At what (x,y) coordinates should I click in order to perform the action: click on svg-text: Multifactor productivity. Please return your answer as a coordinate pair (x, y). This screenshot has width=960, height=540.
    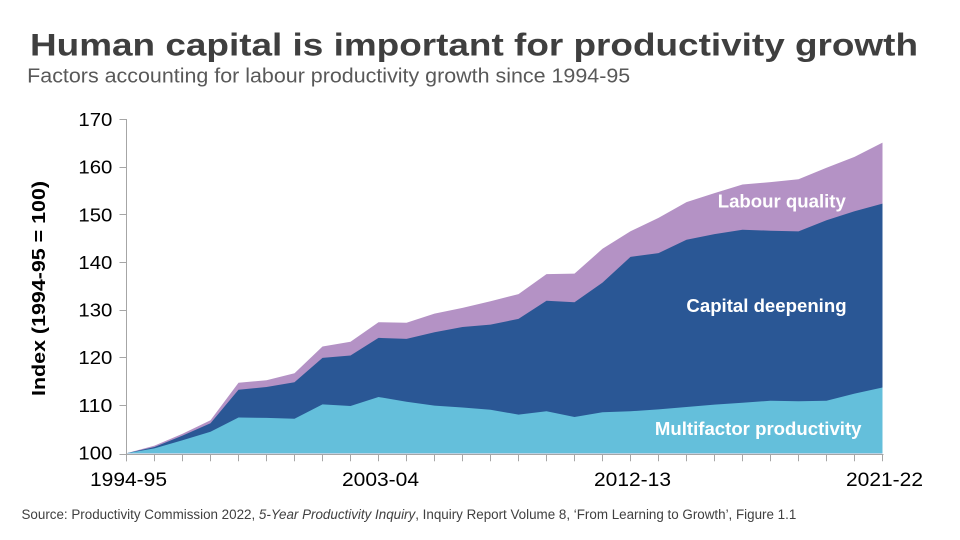
    Looking at the image, I should click on (758, 428).